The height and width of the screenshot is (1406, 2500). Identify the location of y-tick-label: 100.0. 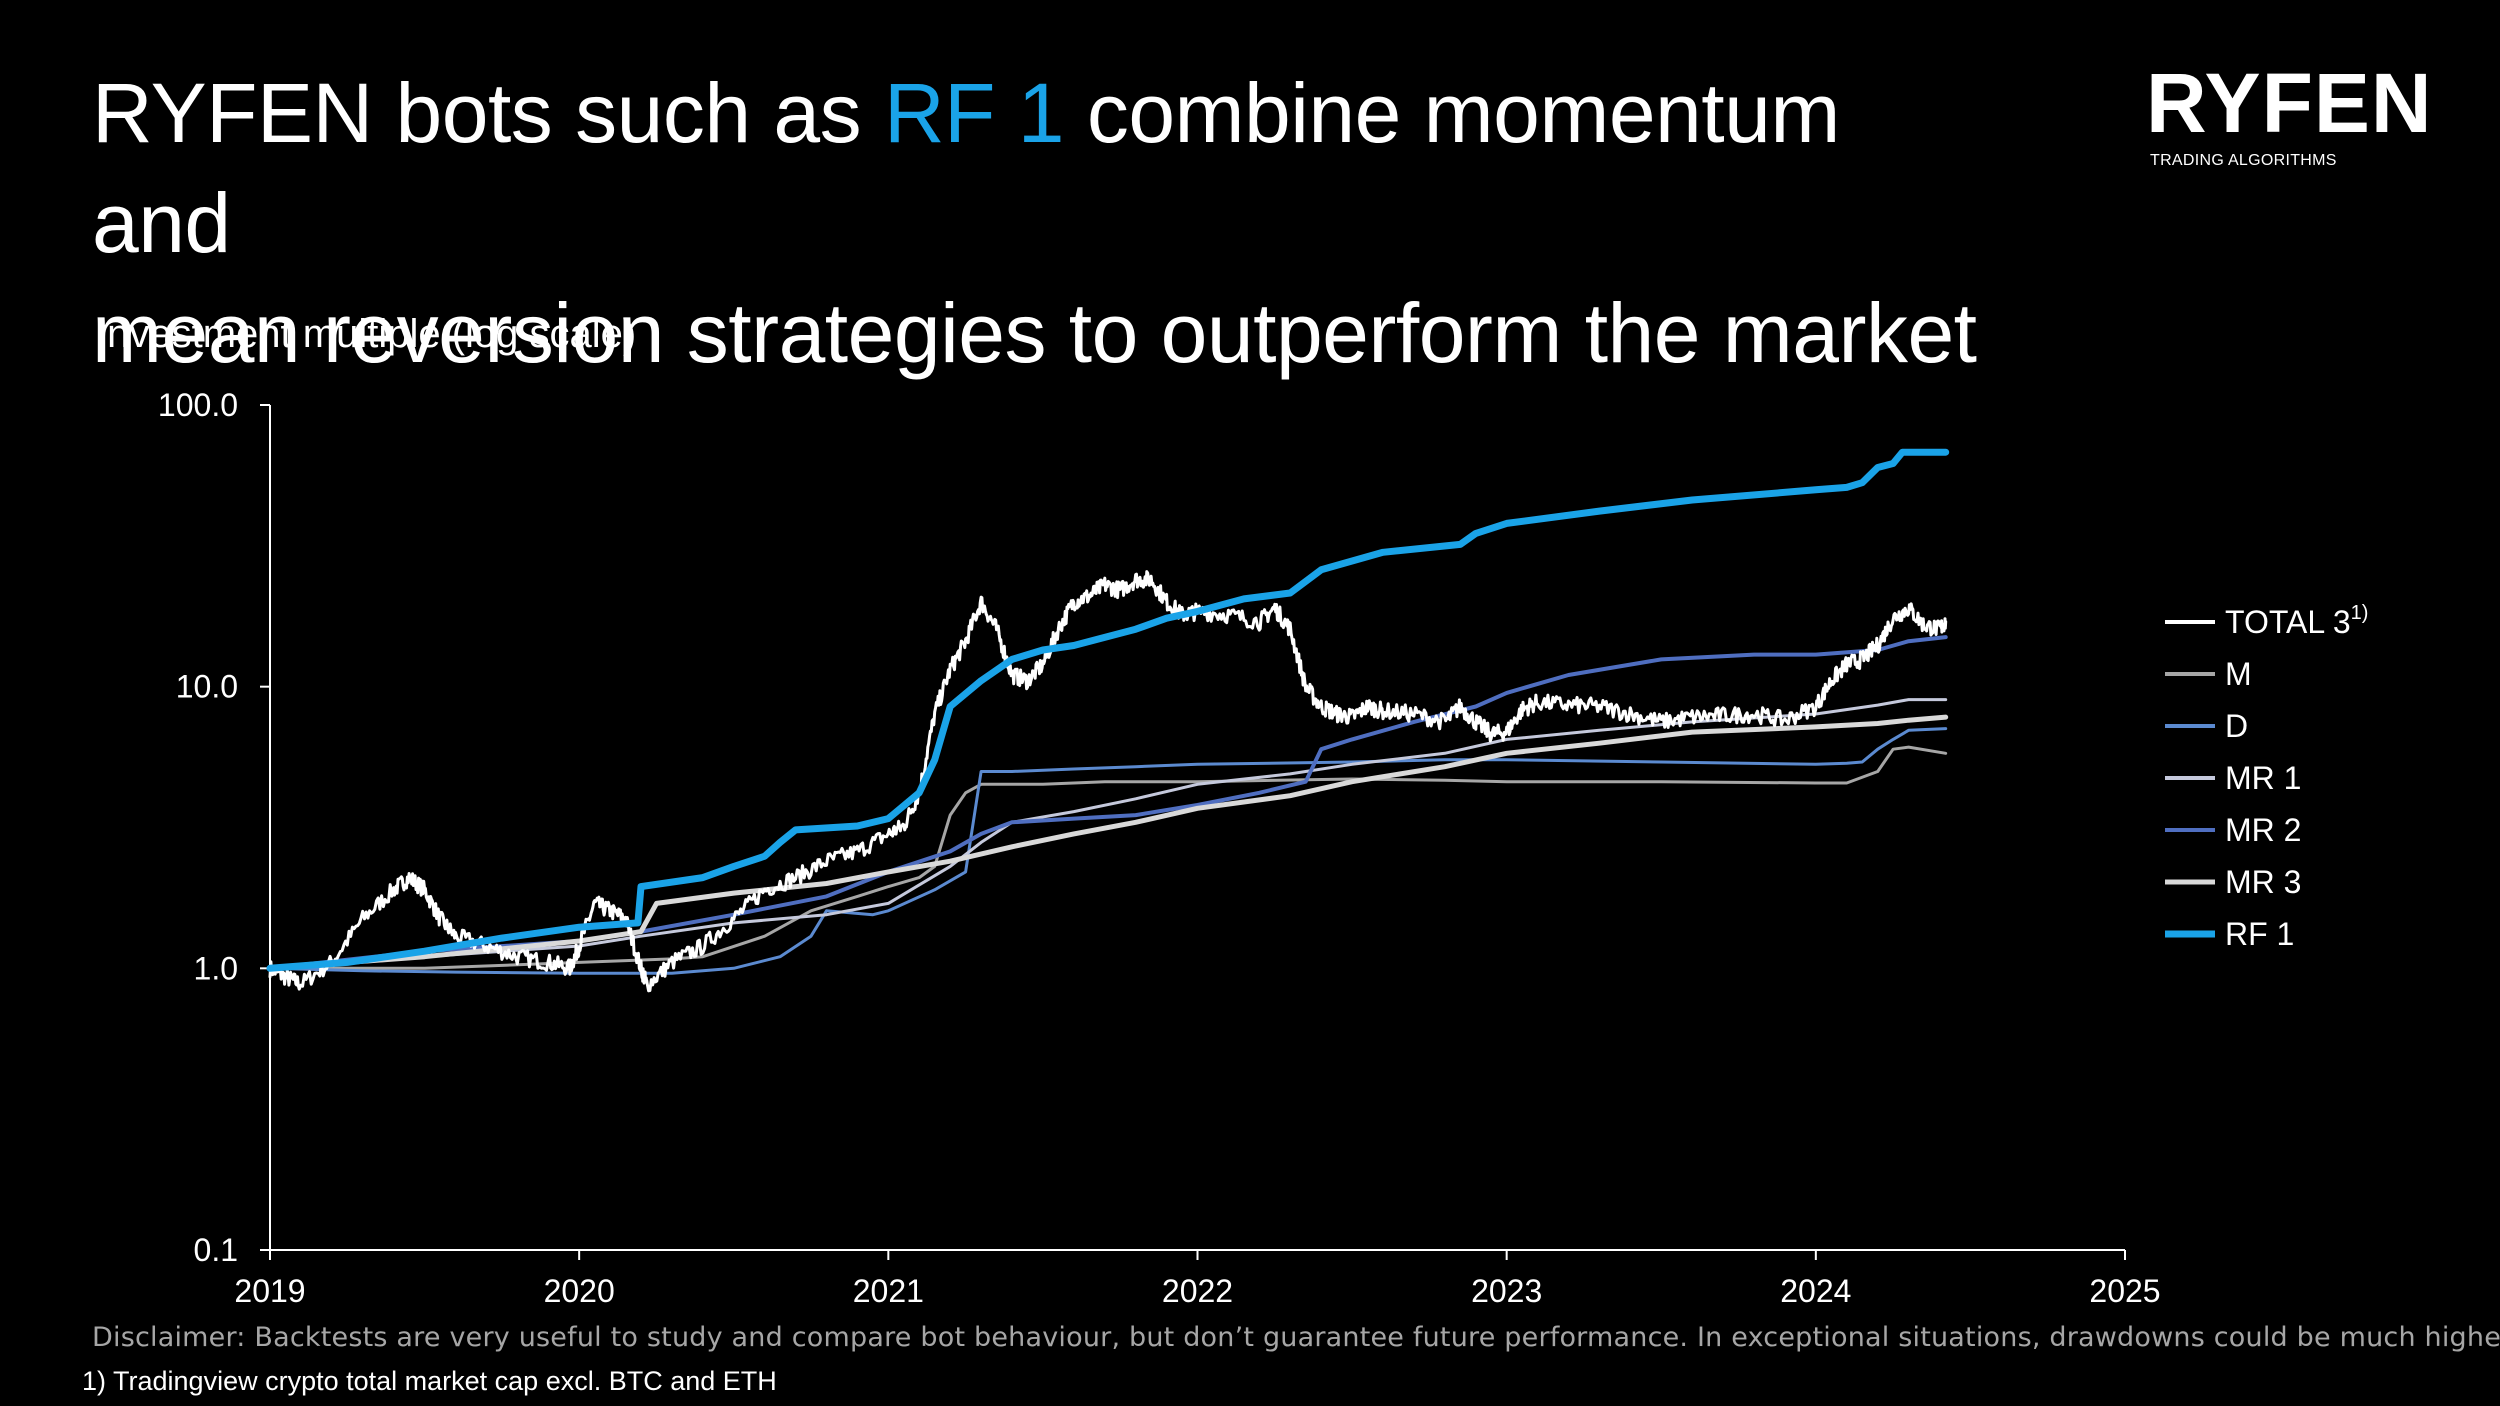
(198, 405).